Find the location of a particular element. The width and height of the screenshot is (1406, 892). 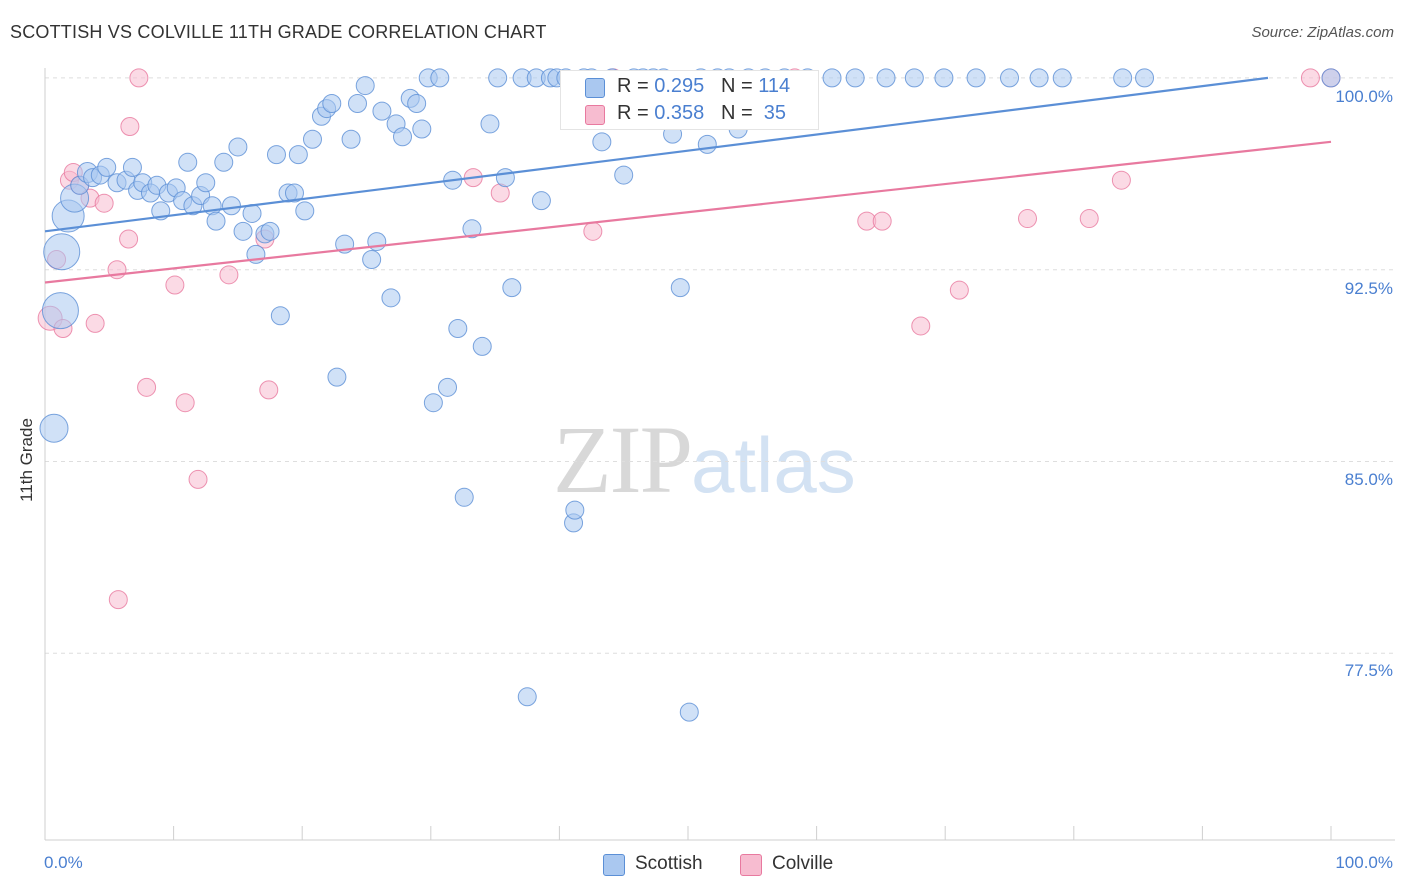

watermark: ZIPatlas is located at coordinates (704, 459).